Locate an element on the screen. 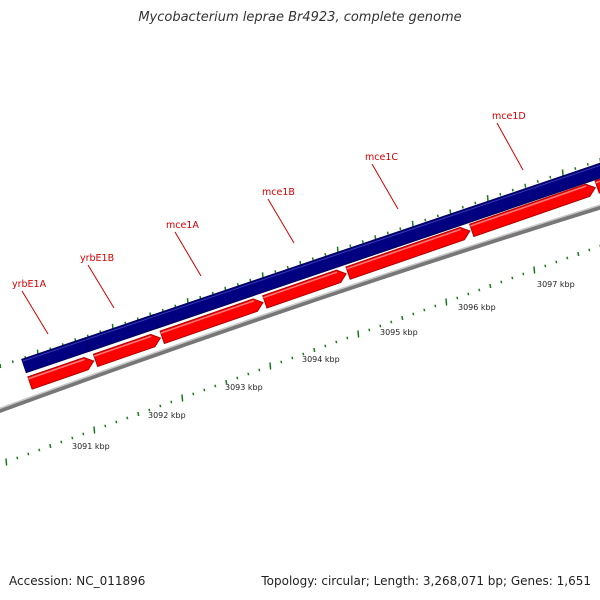 This screenshot has height=600, width=600. scale-label: 3091 kbp is located at coordinates (91, 446).